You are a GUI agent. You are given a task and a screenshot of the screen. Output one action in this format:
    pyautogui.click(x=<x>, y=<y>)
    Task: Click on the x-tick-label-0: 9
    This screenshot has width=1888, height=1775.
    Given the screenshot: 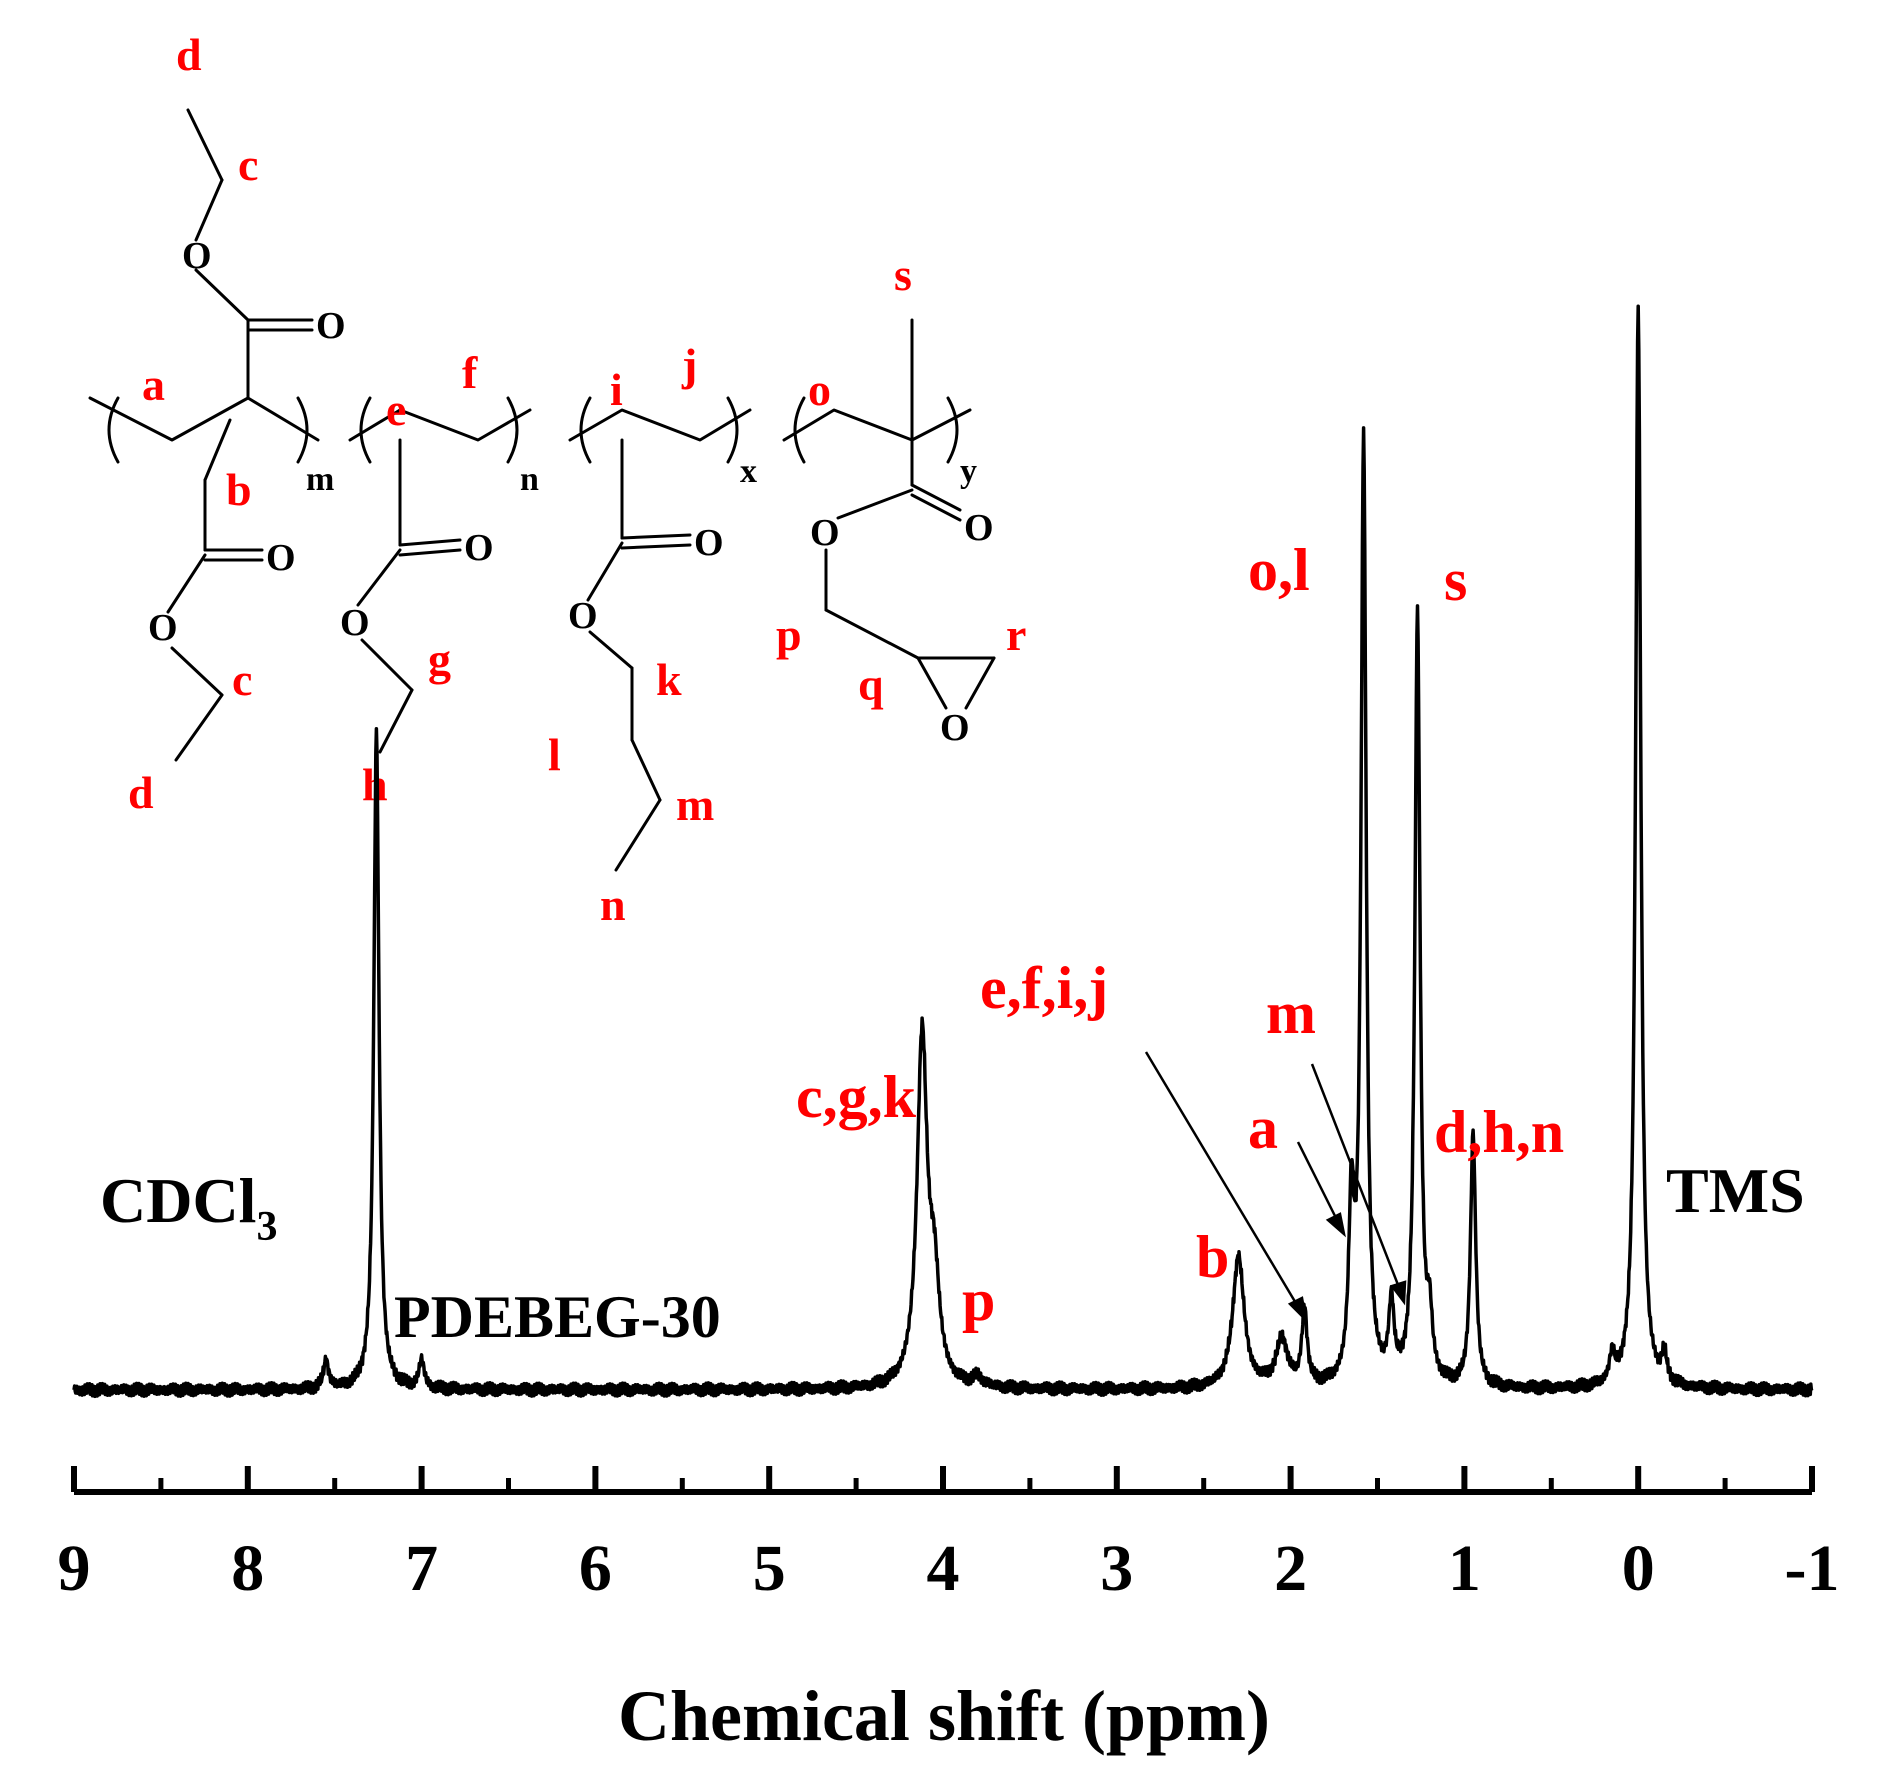 What is the action you would take?
    pyautogui.click(x=74, y=1568)
    